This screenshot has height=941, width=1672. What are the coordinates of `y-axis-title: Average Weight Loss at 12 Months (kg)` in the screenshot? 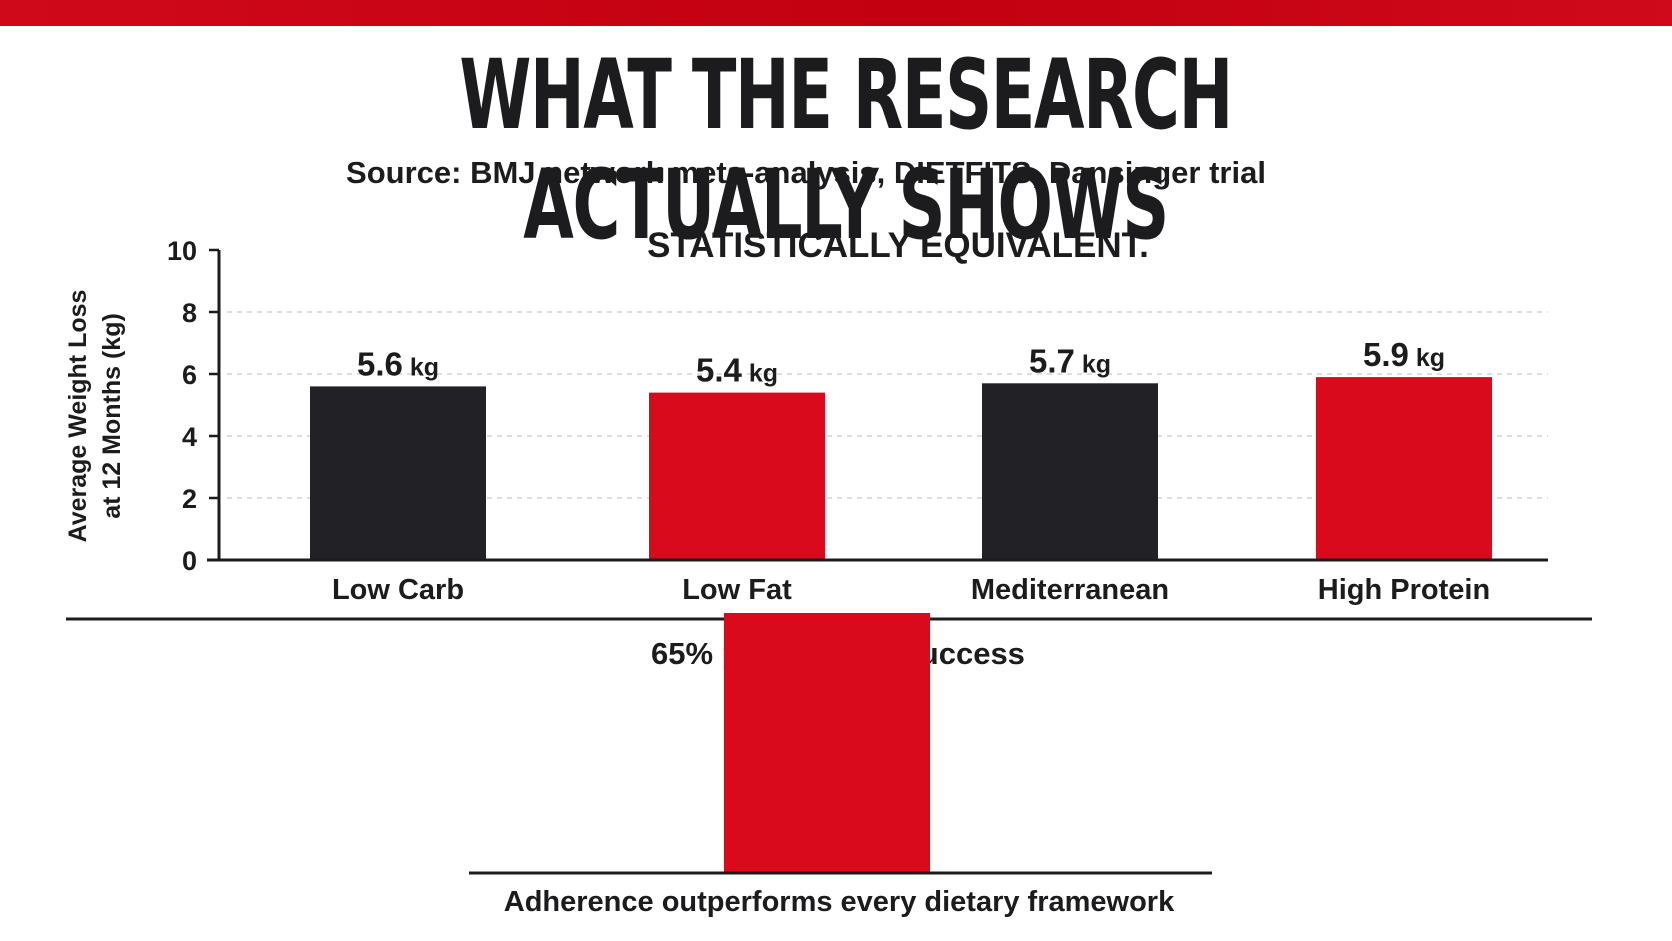 It's located at (95, 416).